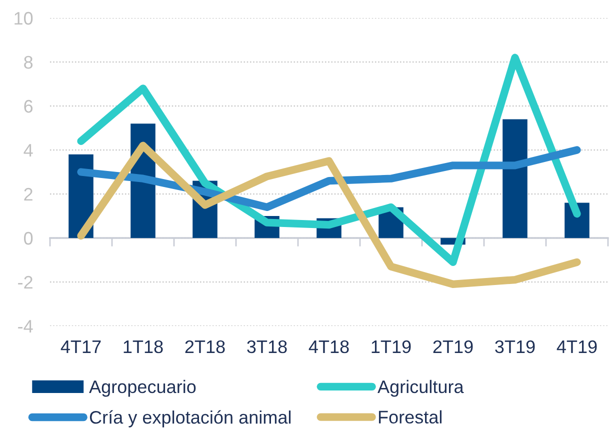  Describe the element at coordinates (410, 417) in the screenshot. I see `legend-label: Forestal` at that location.